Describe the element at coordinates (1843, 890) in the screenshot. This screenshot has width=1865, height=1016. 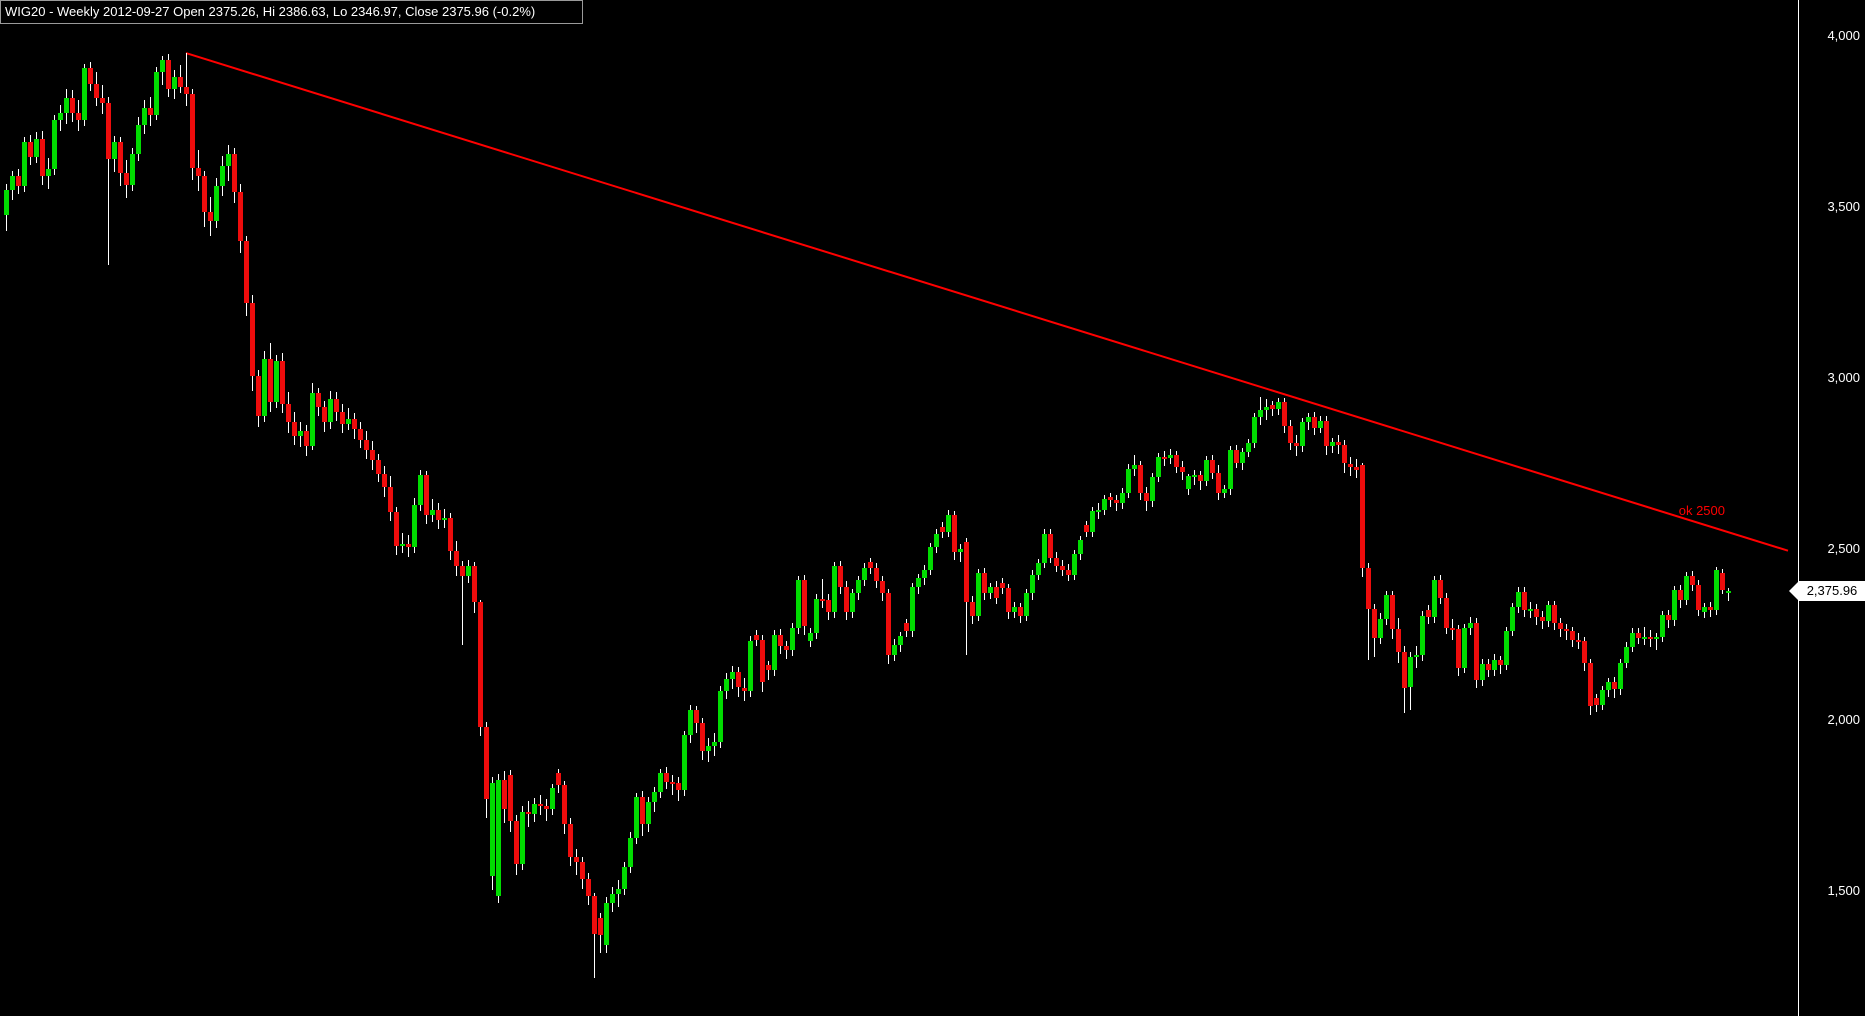
I see `y-axis-label: 1,500` at that location.